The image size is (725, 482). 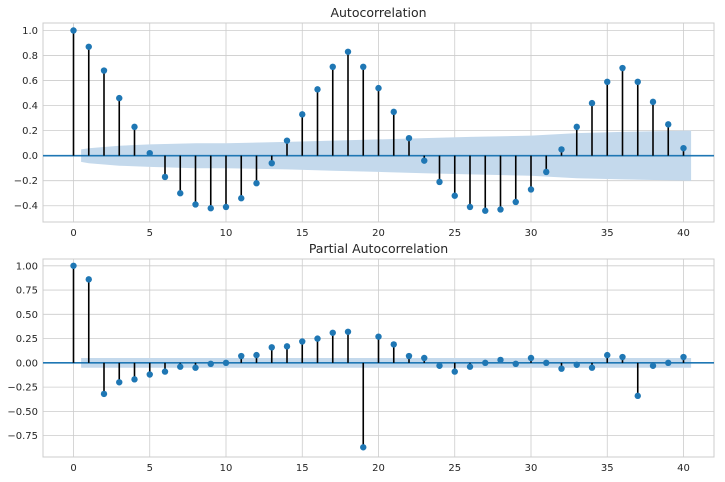 I want to click on y-tick-label: 0.6, so click(x=30, y=81).